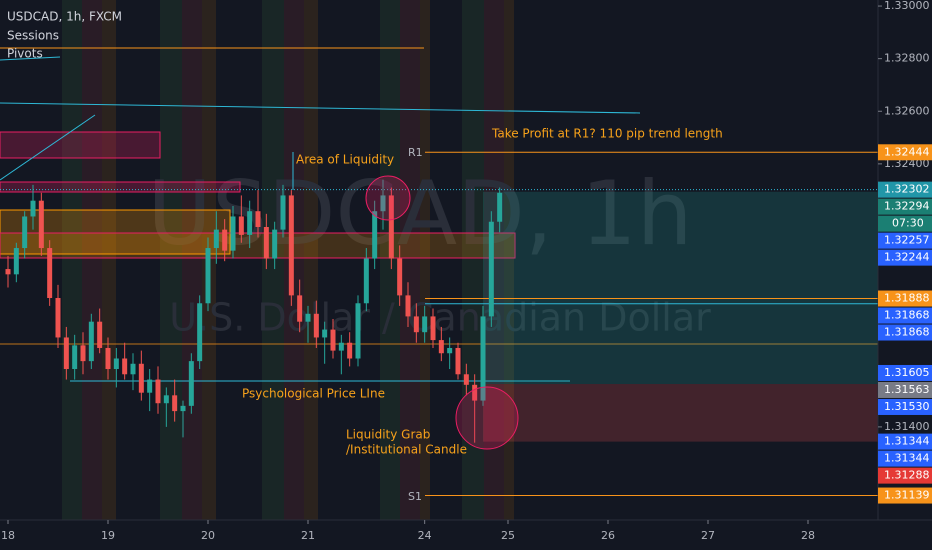 This screenshot has height=550, width=932. I want to click on annotation: Take Profit at R1? 110 pip trend length, so click(607, 134).